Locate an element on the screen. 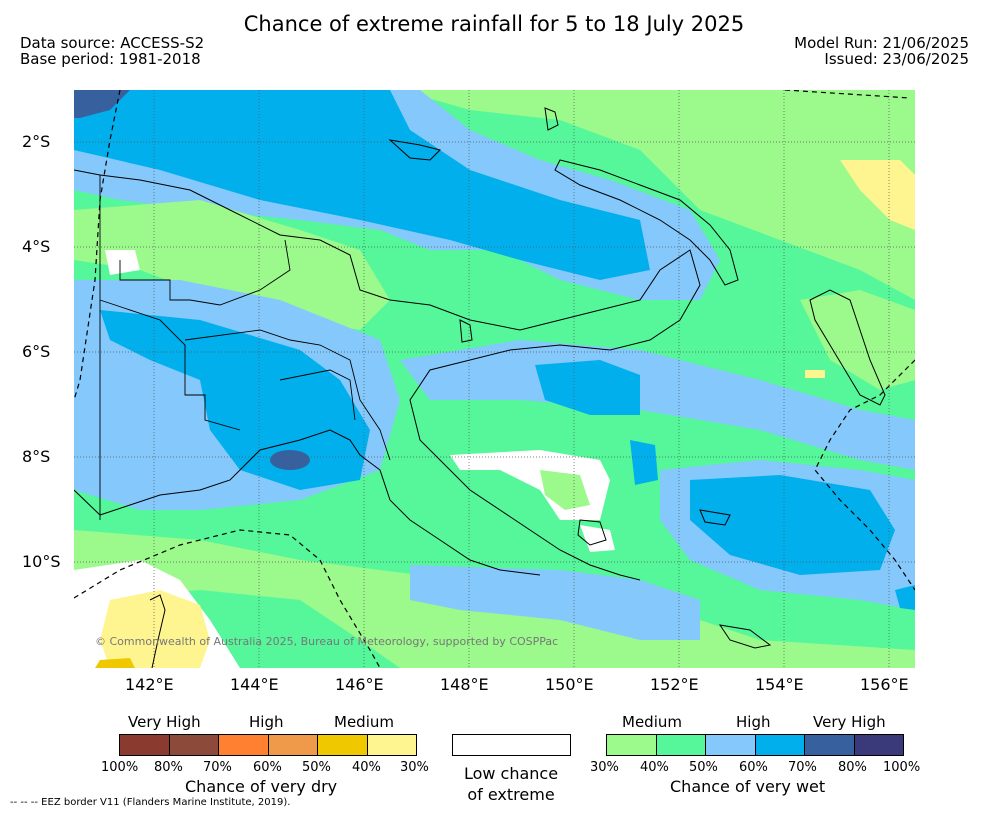 Image resolution: width=988 pixels, height=816 pixels. wet-tick-40: 40% is located at coordinates (654, 767).